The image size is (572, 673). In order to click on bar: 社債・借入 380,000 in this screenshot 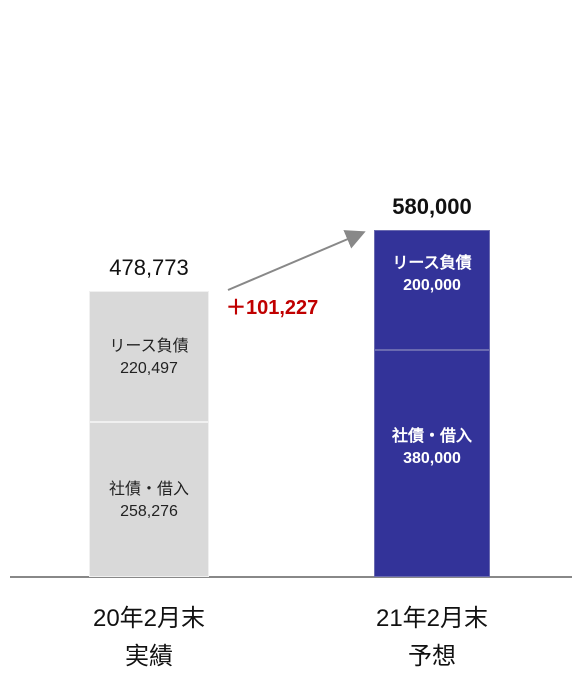, I will do `click(432, 463)`.